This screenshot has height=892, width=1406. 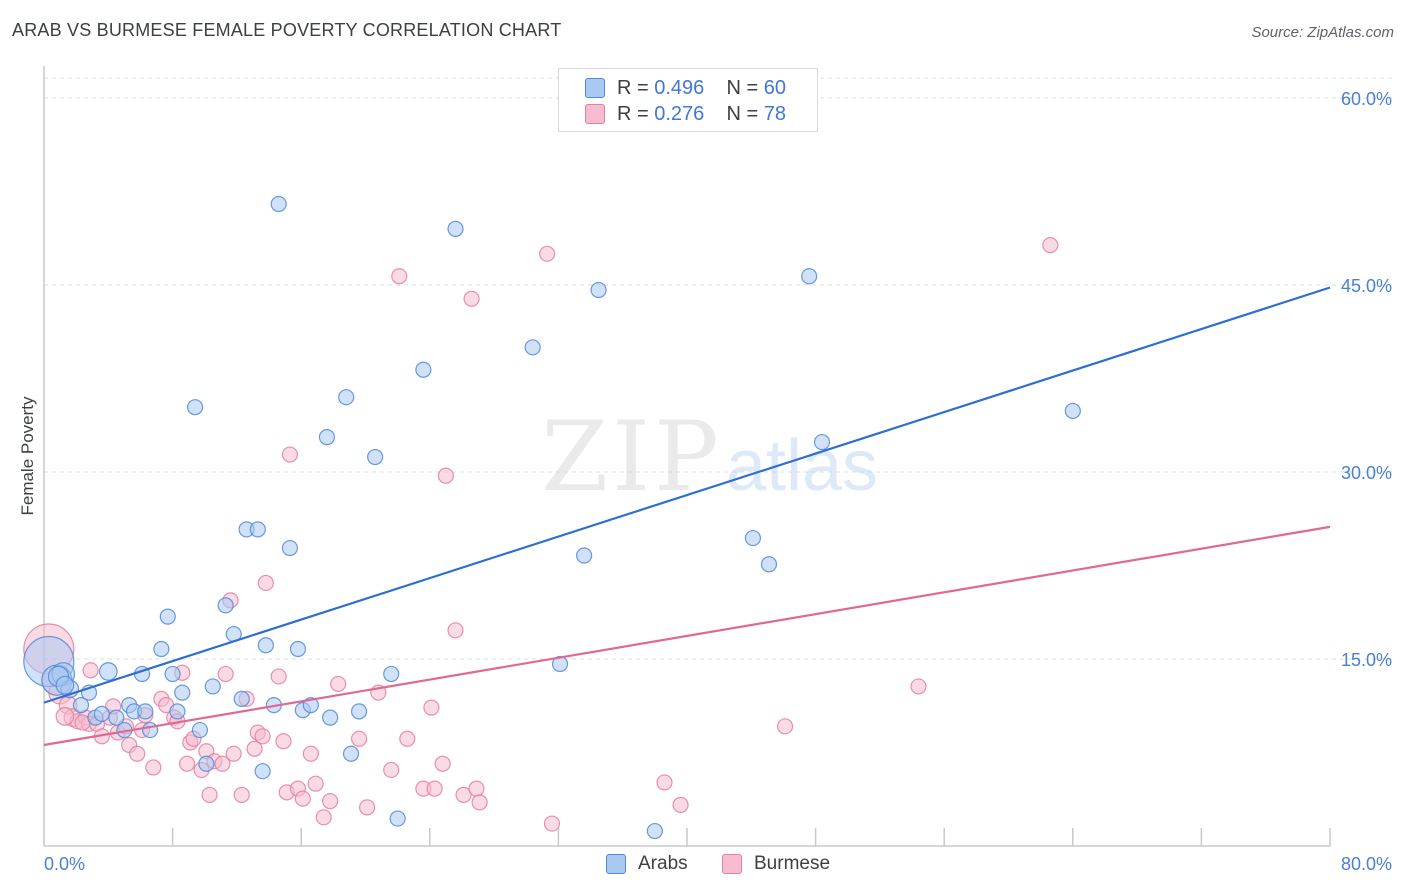 I want to click on y-tick-label: 30.0%, so click(x=1366, y=473).